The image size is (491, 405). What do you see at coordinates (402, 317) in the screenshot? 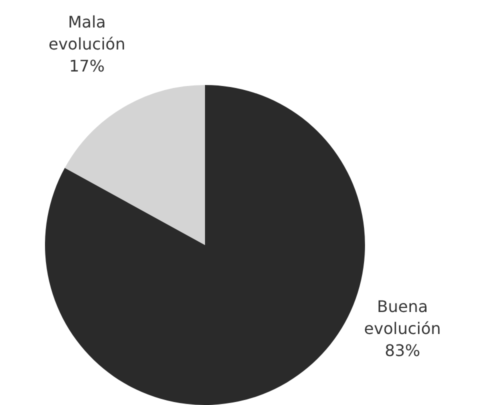
I see `slice-label: Buena evolución` at bounding box center [402, 317].